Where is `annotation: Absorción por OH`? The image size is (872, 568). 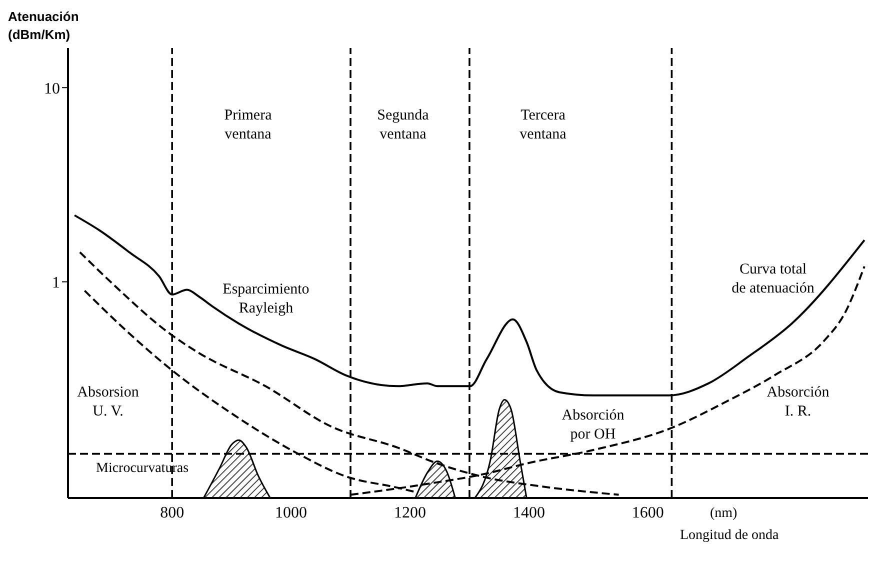 annotation: Absorción por OH is located at coordinates (593, 425).